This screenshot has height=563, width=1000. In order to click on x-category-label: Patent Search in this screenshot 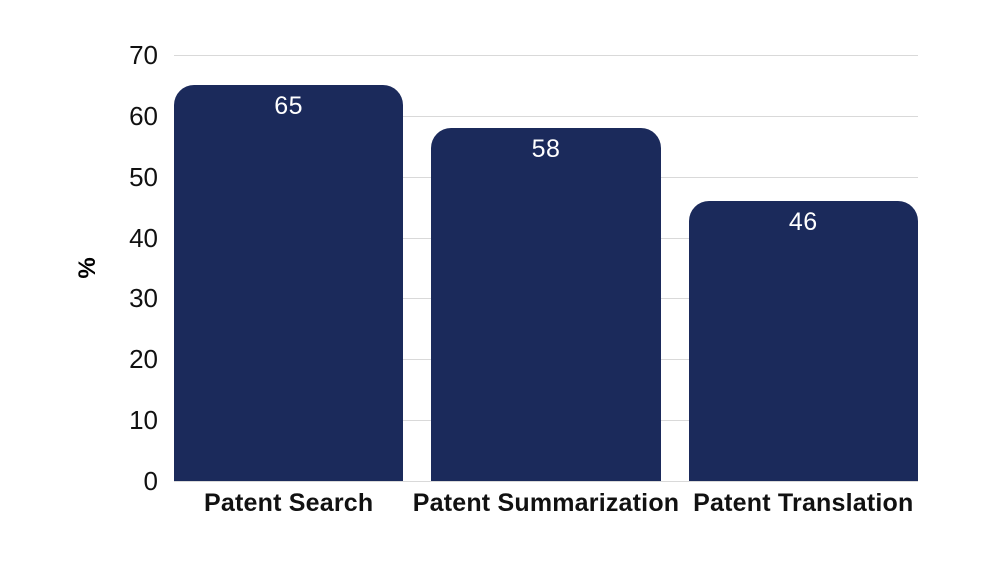, I will do `click(288, 503)`.